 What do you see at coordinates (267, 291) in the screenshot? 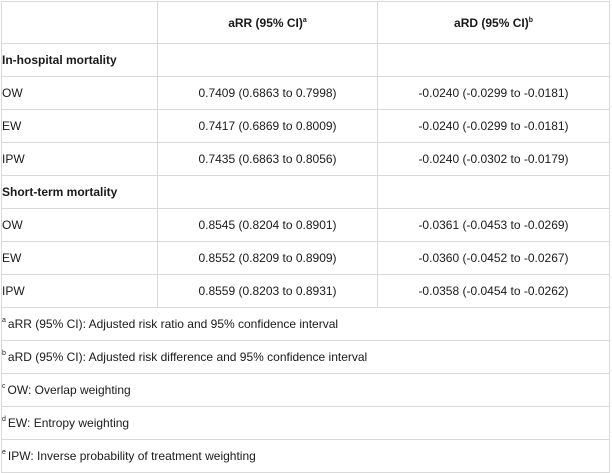
I see `arr-value: 0.8559 (0.8203 to 0.8931)` at bounding box center [267, 291].